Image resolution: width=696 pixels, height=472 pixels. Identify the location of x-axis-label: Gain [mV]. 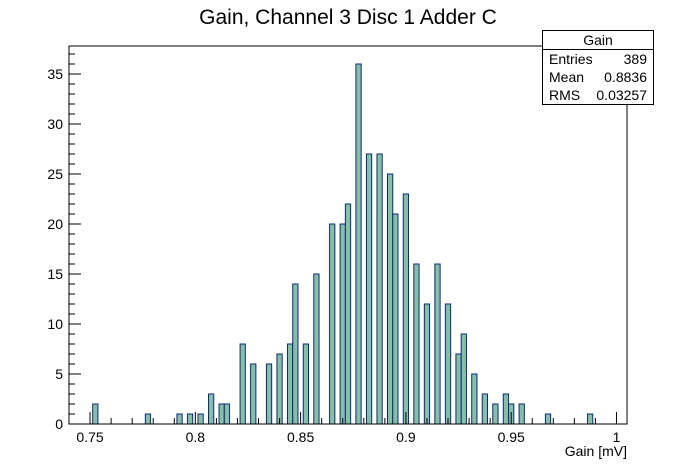
(595, 451).